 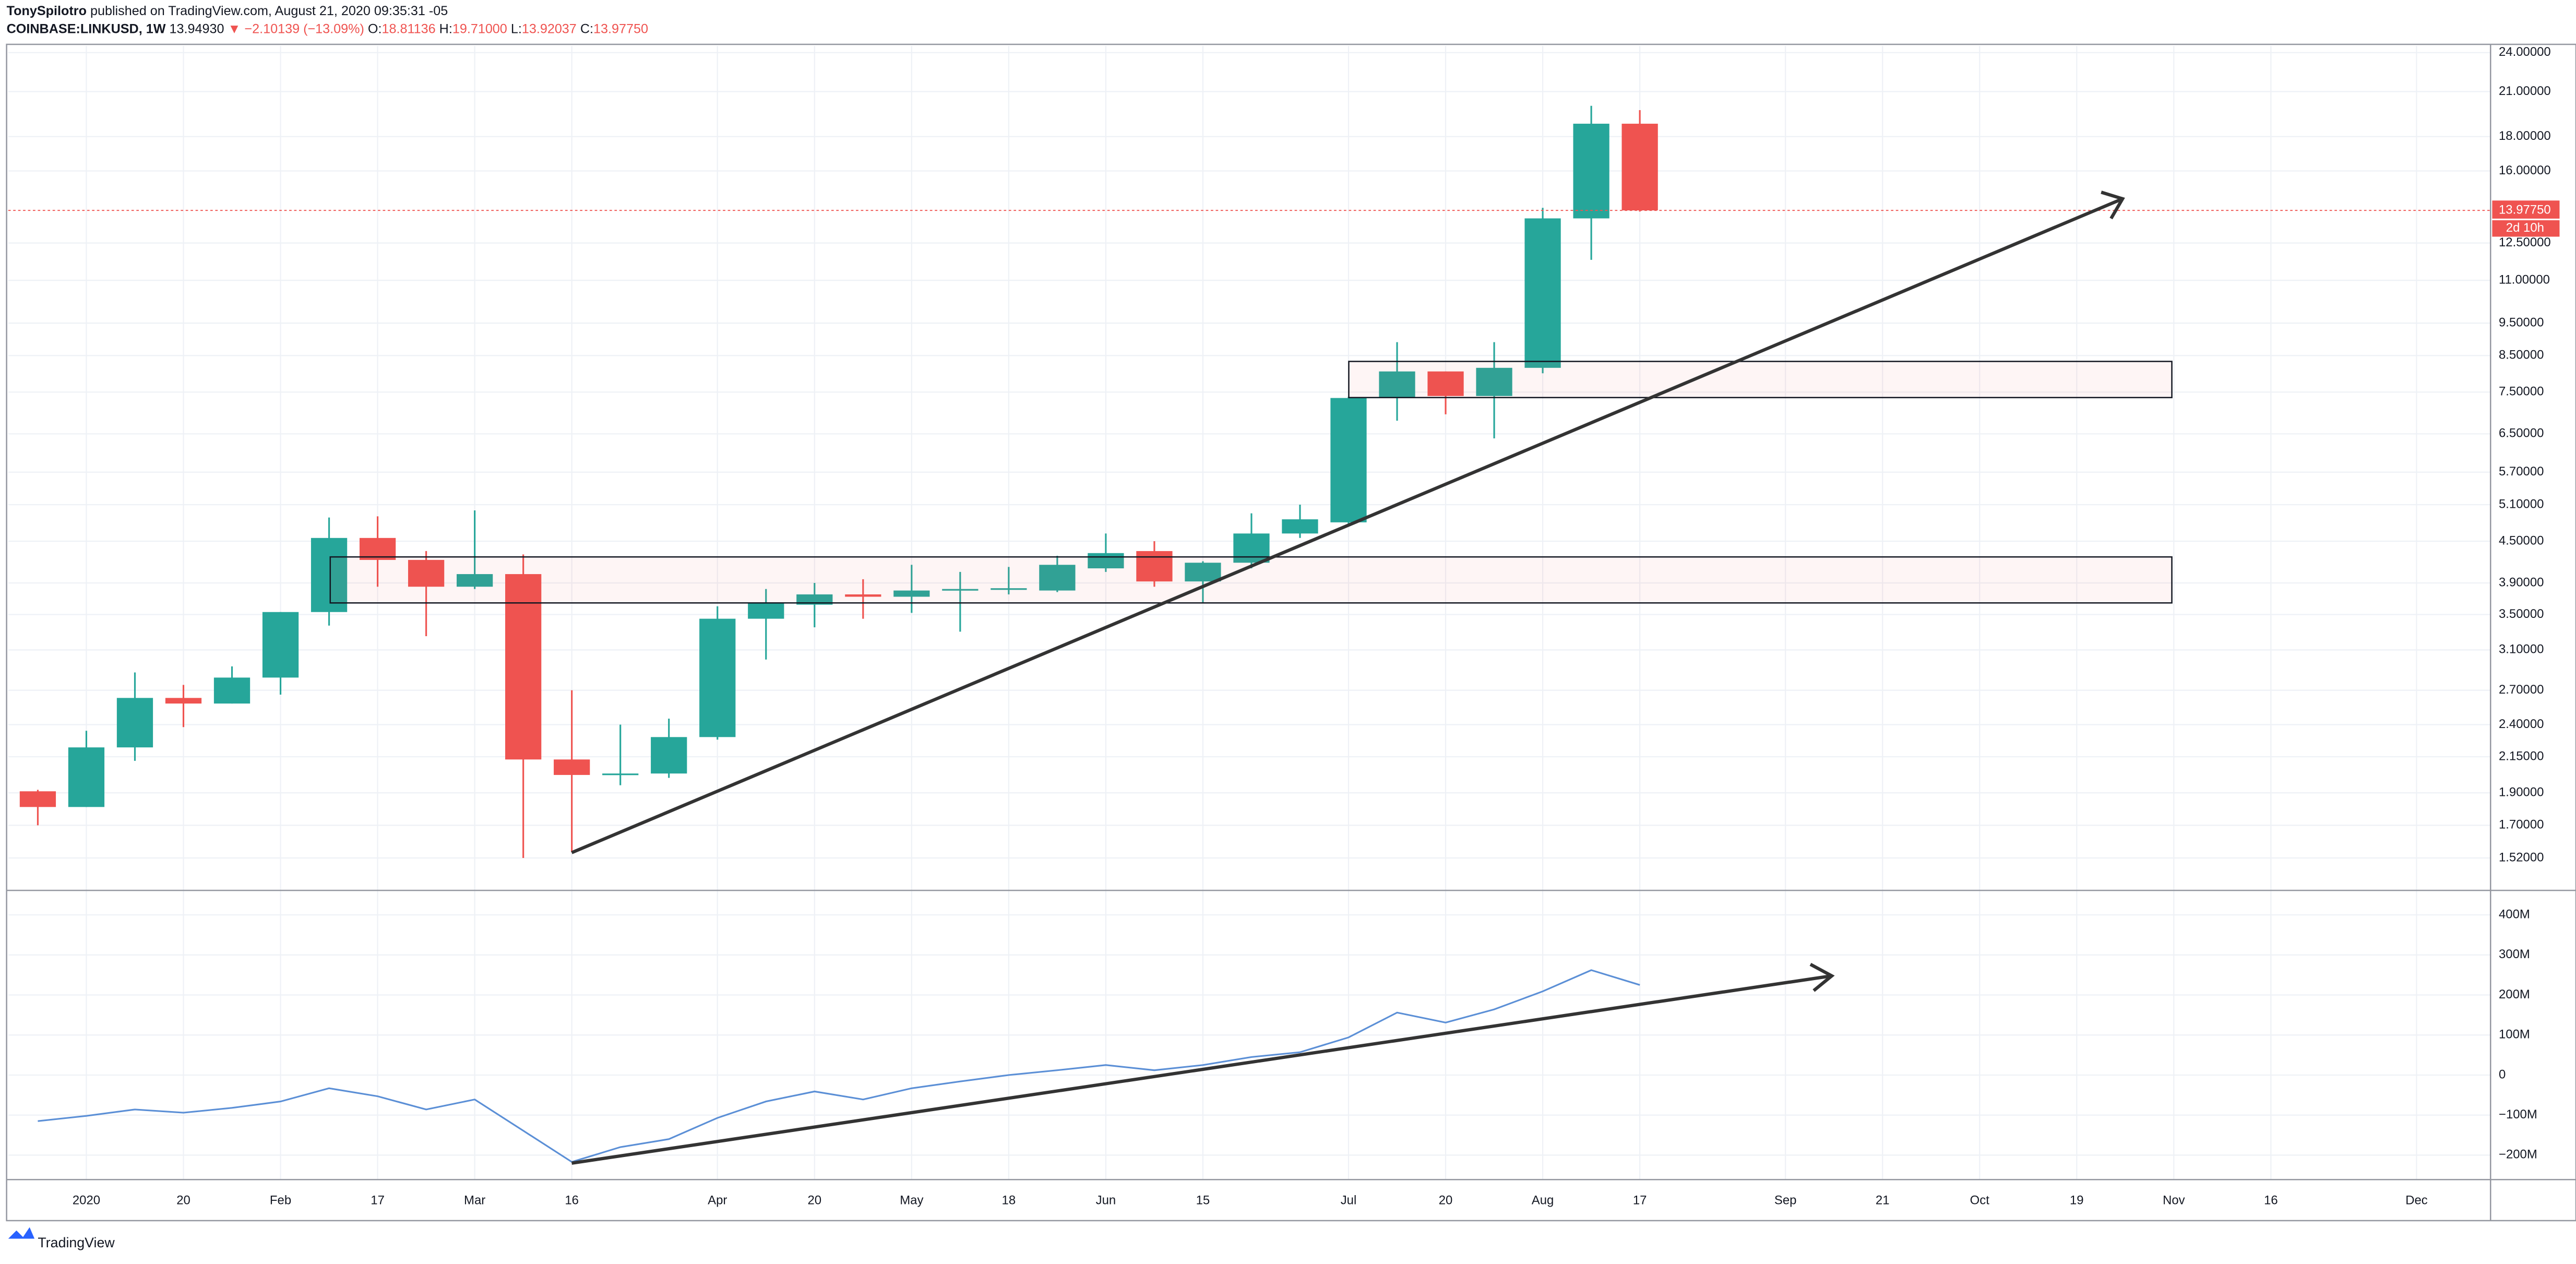 What do you see at coordinates (86, 1200) in the screenshot?
I see `x-tick-label: 2020` at bounding box center [86, 1200].